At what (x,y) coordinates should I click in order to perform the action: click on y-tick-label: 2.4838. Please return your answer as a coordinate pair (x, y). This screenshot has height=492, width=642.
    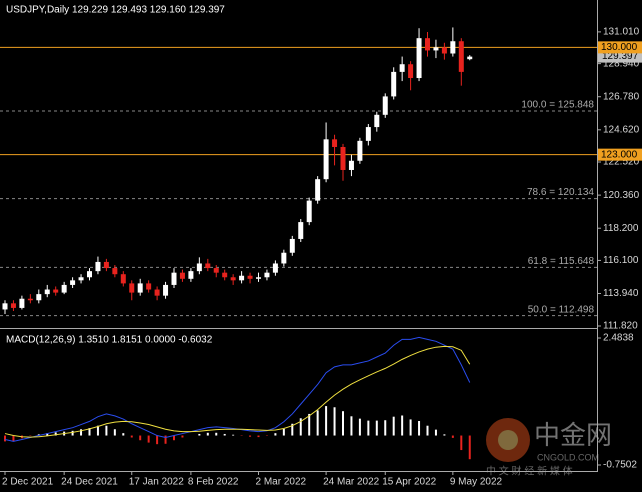
    Looking at the image, I should click on (618, 338).